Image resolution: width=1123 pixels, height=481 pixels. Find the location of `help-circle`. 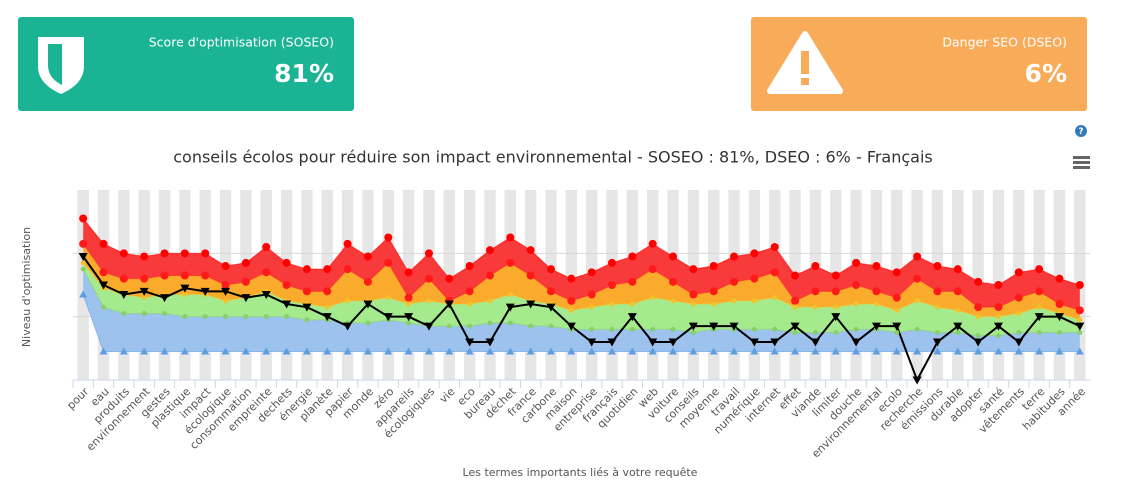

help-circle is located at coordinates (1081, 131).